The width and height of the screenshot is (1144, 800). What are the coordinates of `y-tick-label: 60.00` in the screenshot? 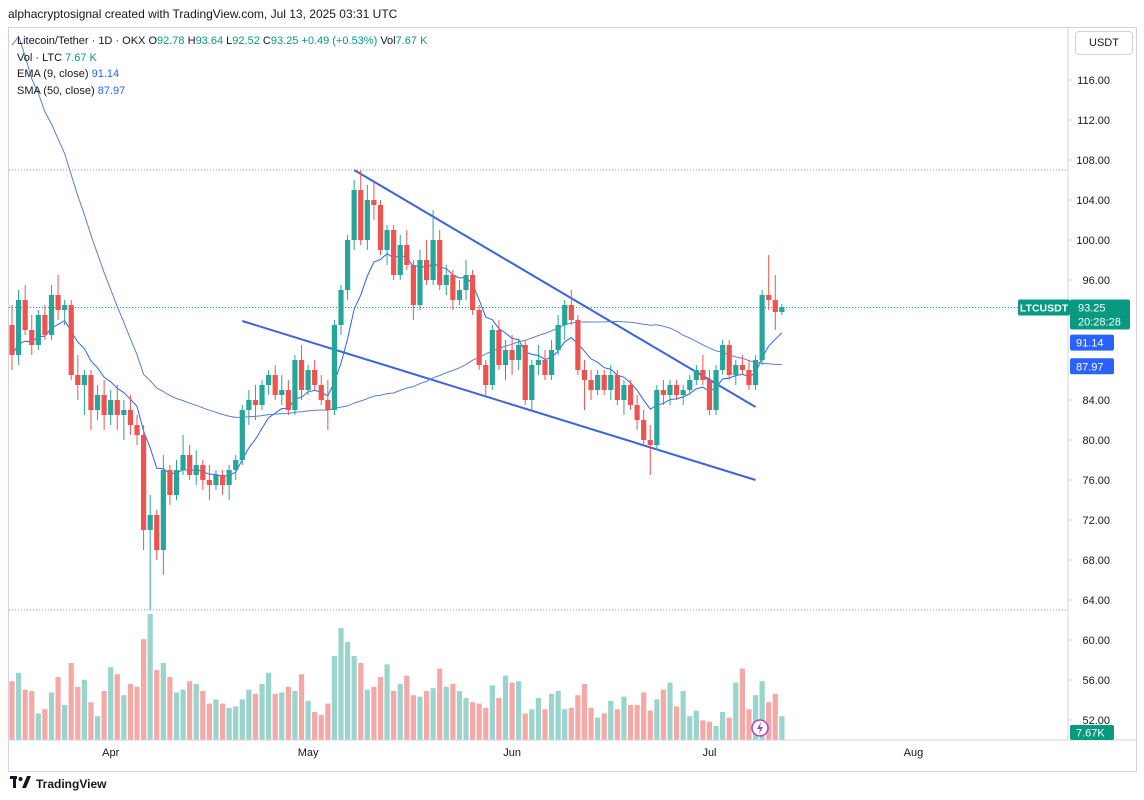 It's located at (1096, 641).